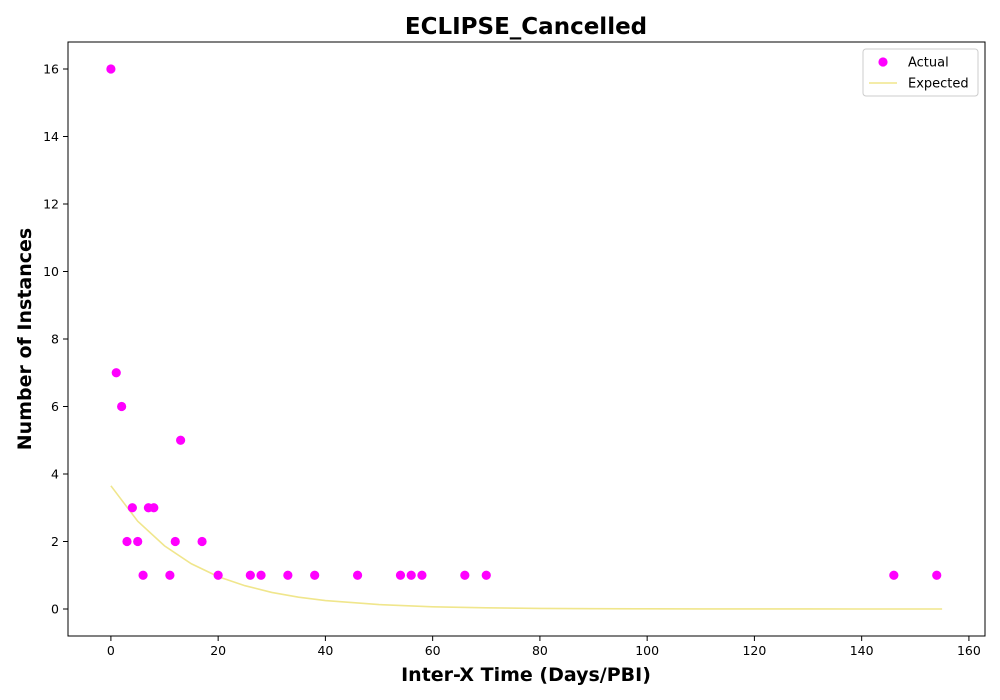 The height and width of the screenshot is (700, 1000). What do you see at coordinates (51, 271) in the screenshot?
I see `y-tick-label: 10` at bounding box center [51, 271].